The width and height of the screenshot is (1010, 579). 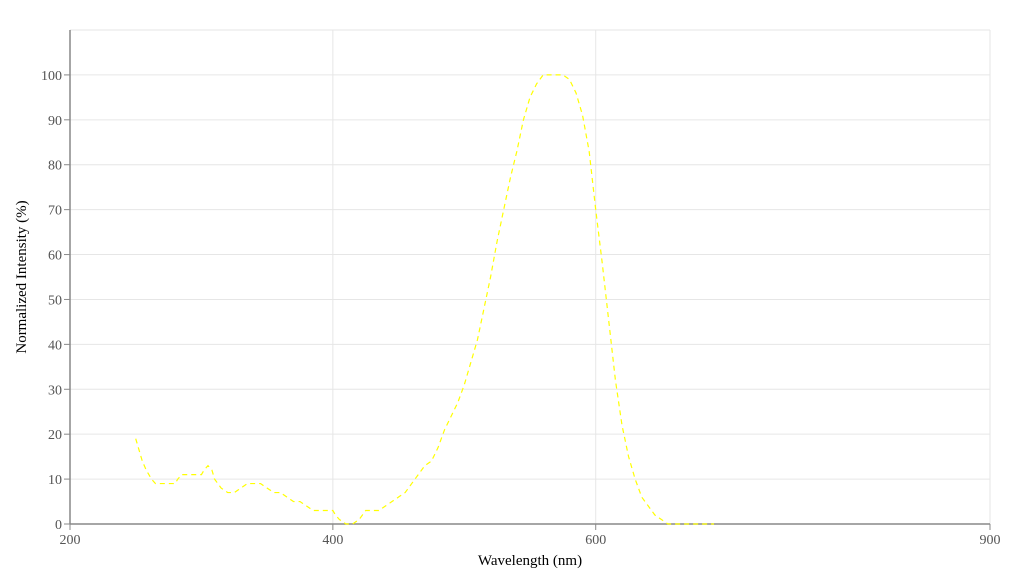 What do you see at coordinates (595, 540) in the screenshot?
I see `x-tick-label: 600` at bounding box center [595, 540].